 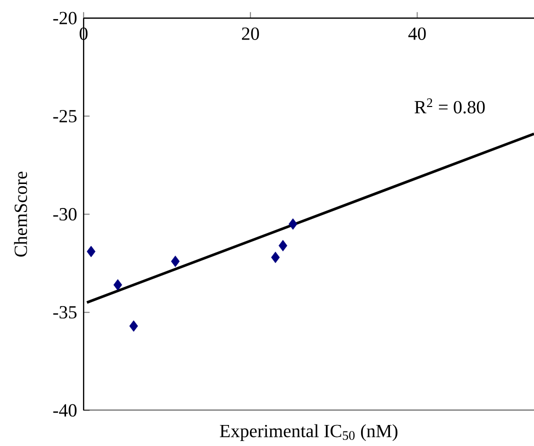 I want to click on x-tick-label: 40, so click(x=417, y=33).